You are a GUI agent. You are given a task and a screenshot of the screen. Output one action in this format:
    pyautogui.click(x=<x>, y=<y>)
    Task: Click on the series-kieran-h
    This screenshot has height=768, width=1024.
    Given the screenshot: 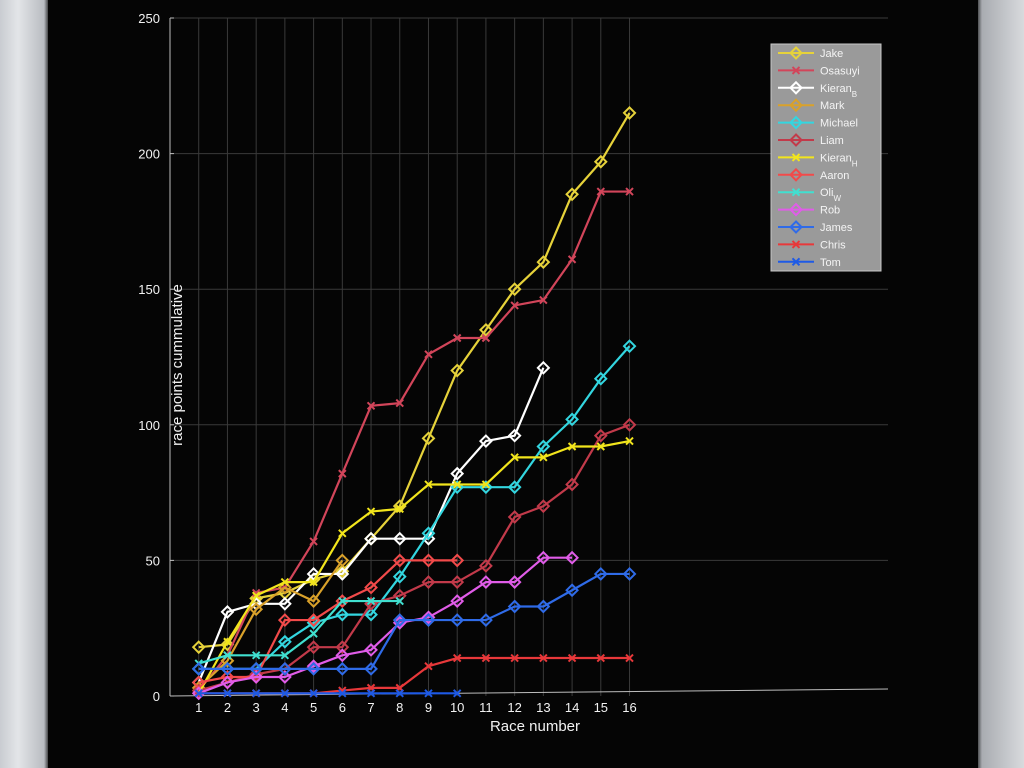 What is the action you would take?
    pyautogui.click(x=414, y=567)
    